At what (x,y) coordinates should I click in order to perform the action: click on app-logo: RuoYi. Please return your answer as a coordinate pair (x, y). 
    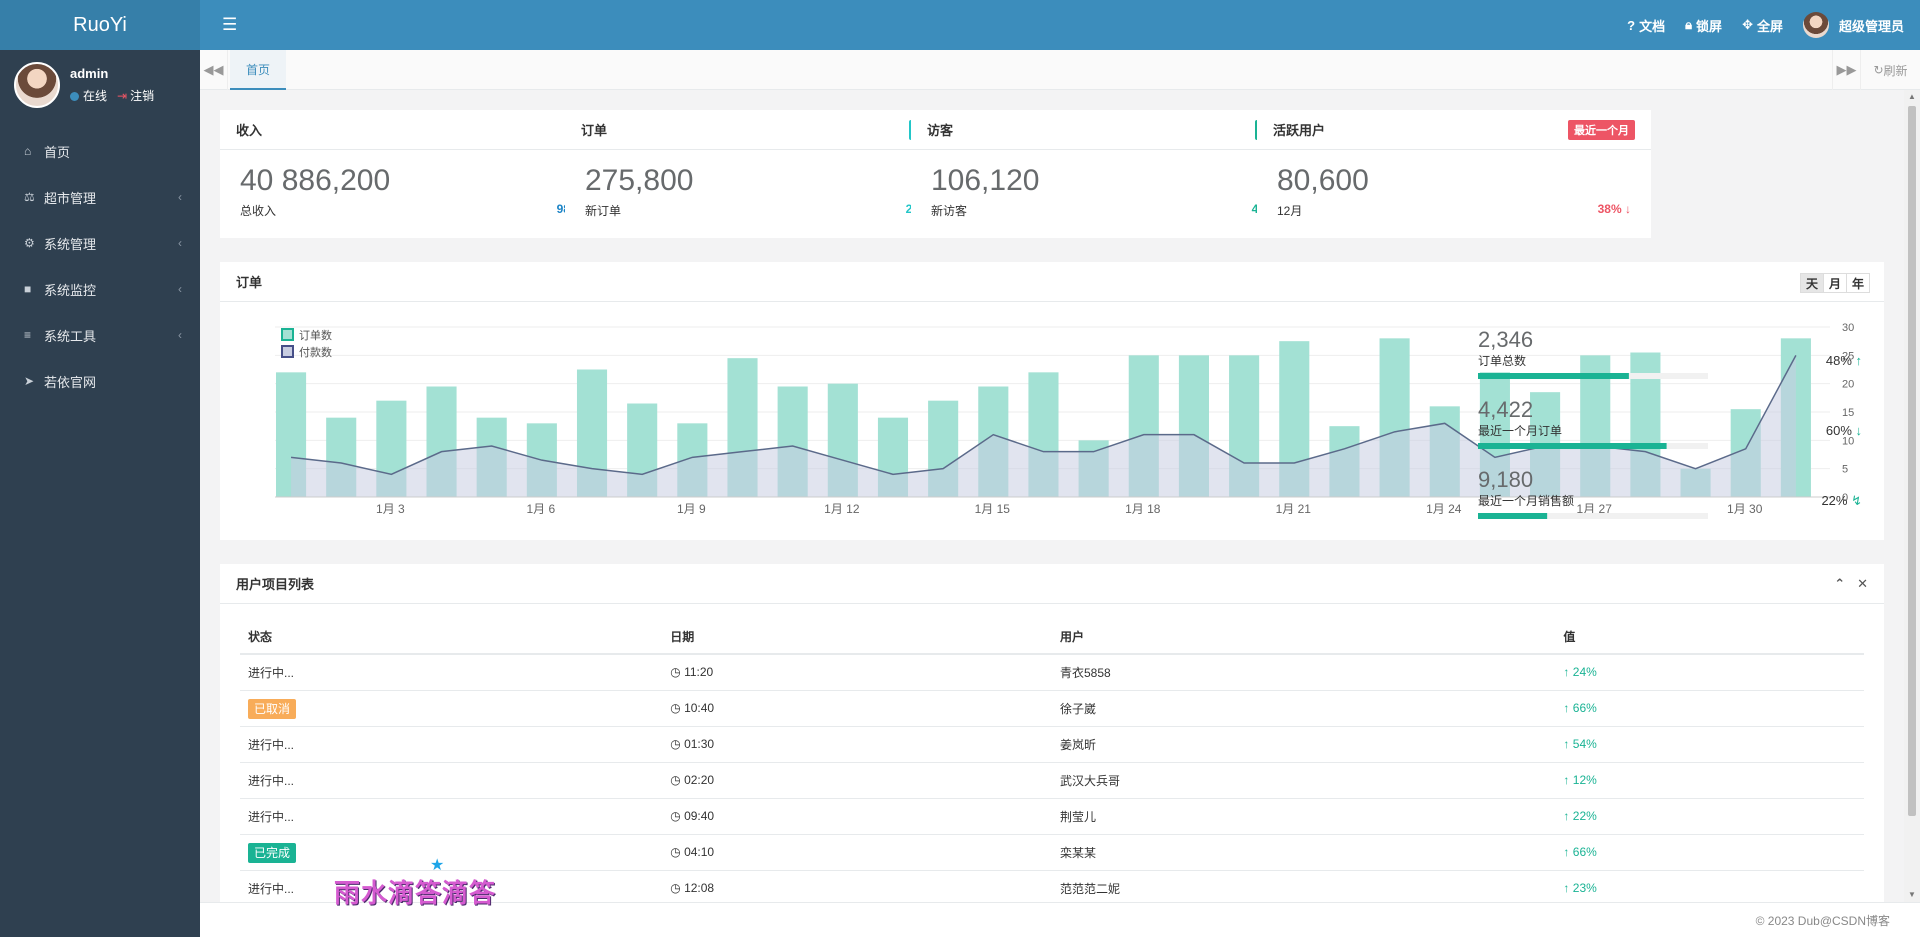
    Looking at the image, I should click on (100, 25).